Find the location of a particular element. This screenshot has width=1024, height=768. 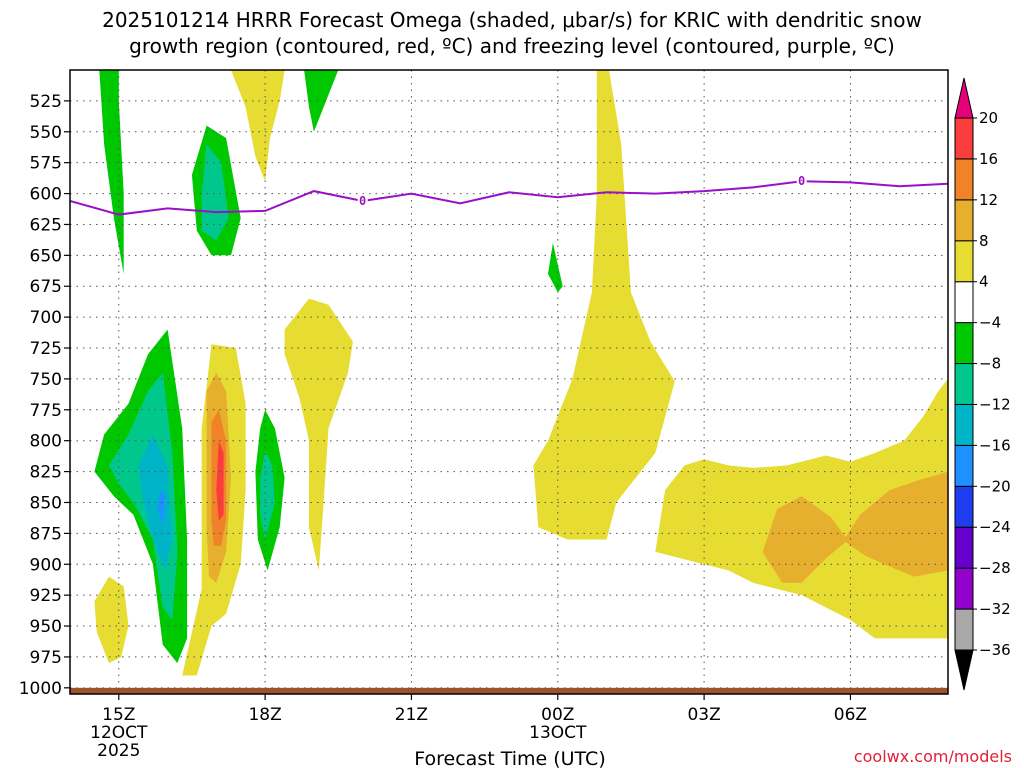

y-tick-label-1000: 1000 is located at coordinates (40, 689).